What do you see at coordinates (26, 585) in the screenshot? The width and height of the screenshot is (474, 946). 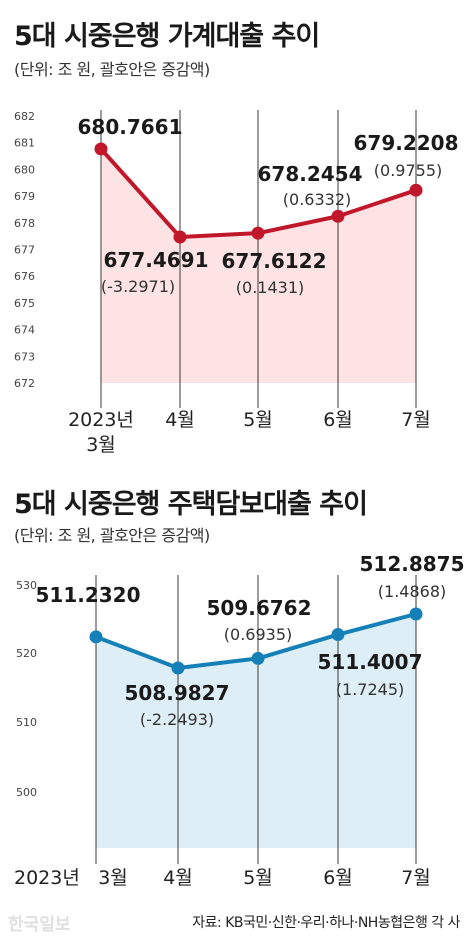 I see `y-tick-label: 530` at bounding box center [26, 585].